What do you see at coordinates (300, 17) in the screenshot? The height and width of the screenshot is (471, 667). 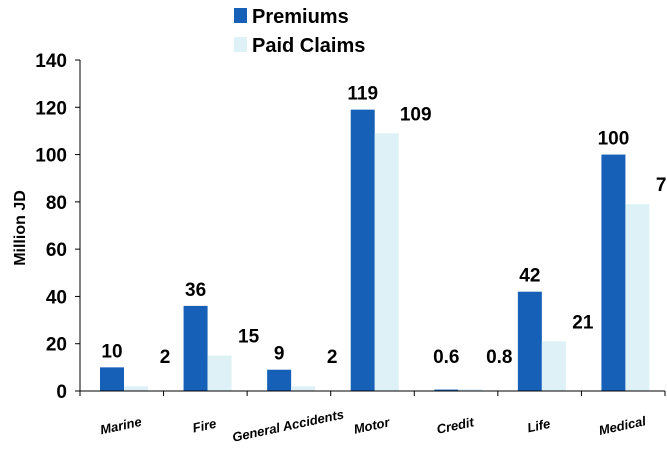 I see `legend-label-premiums: Premiums` at bounding box center [300, 17].